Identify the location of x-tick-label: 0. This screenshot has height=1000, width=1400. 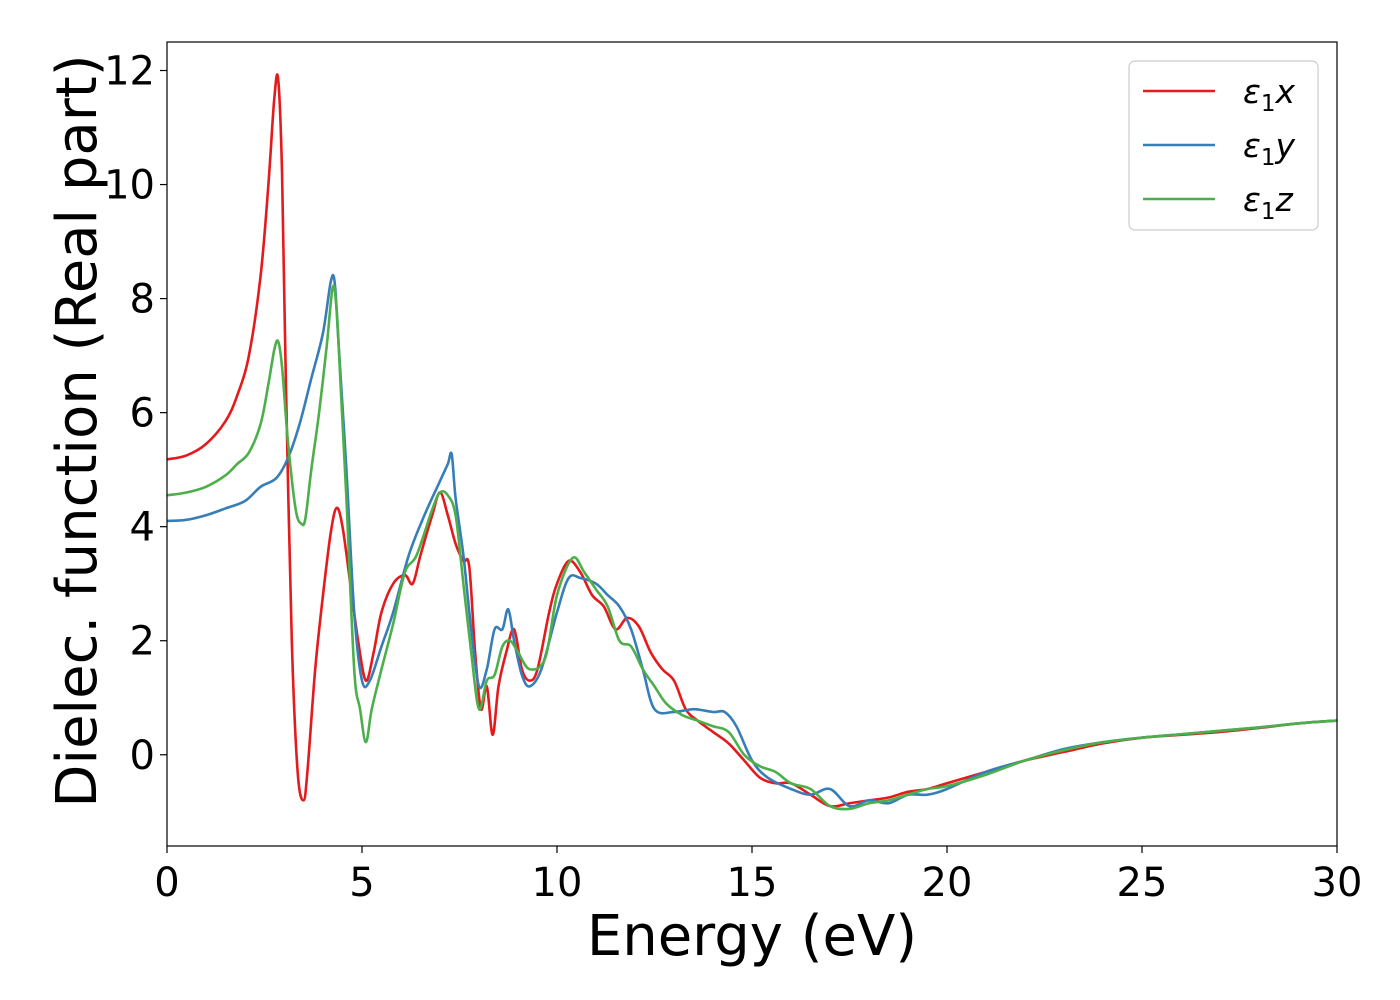
(166, 883).